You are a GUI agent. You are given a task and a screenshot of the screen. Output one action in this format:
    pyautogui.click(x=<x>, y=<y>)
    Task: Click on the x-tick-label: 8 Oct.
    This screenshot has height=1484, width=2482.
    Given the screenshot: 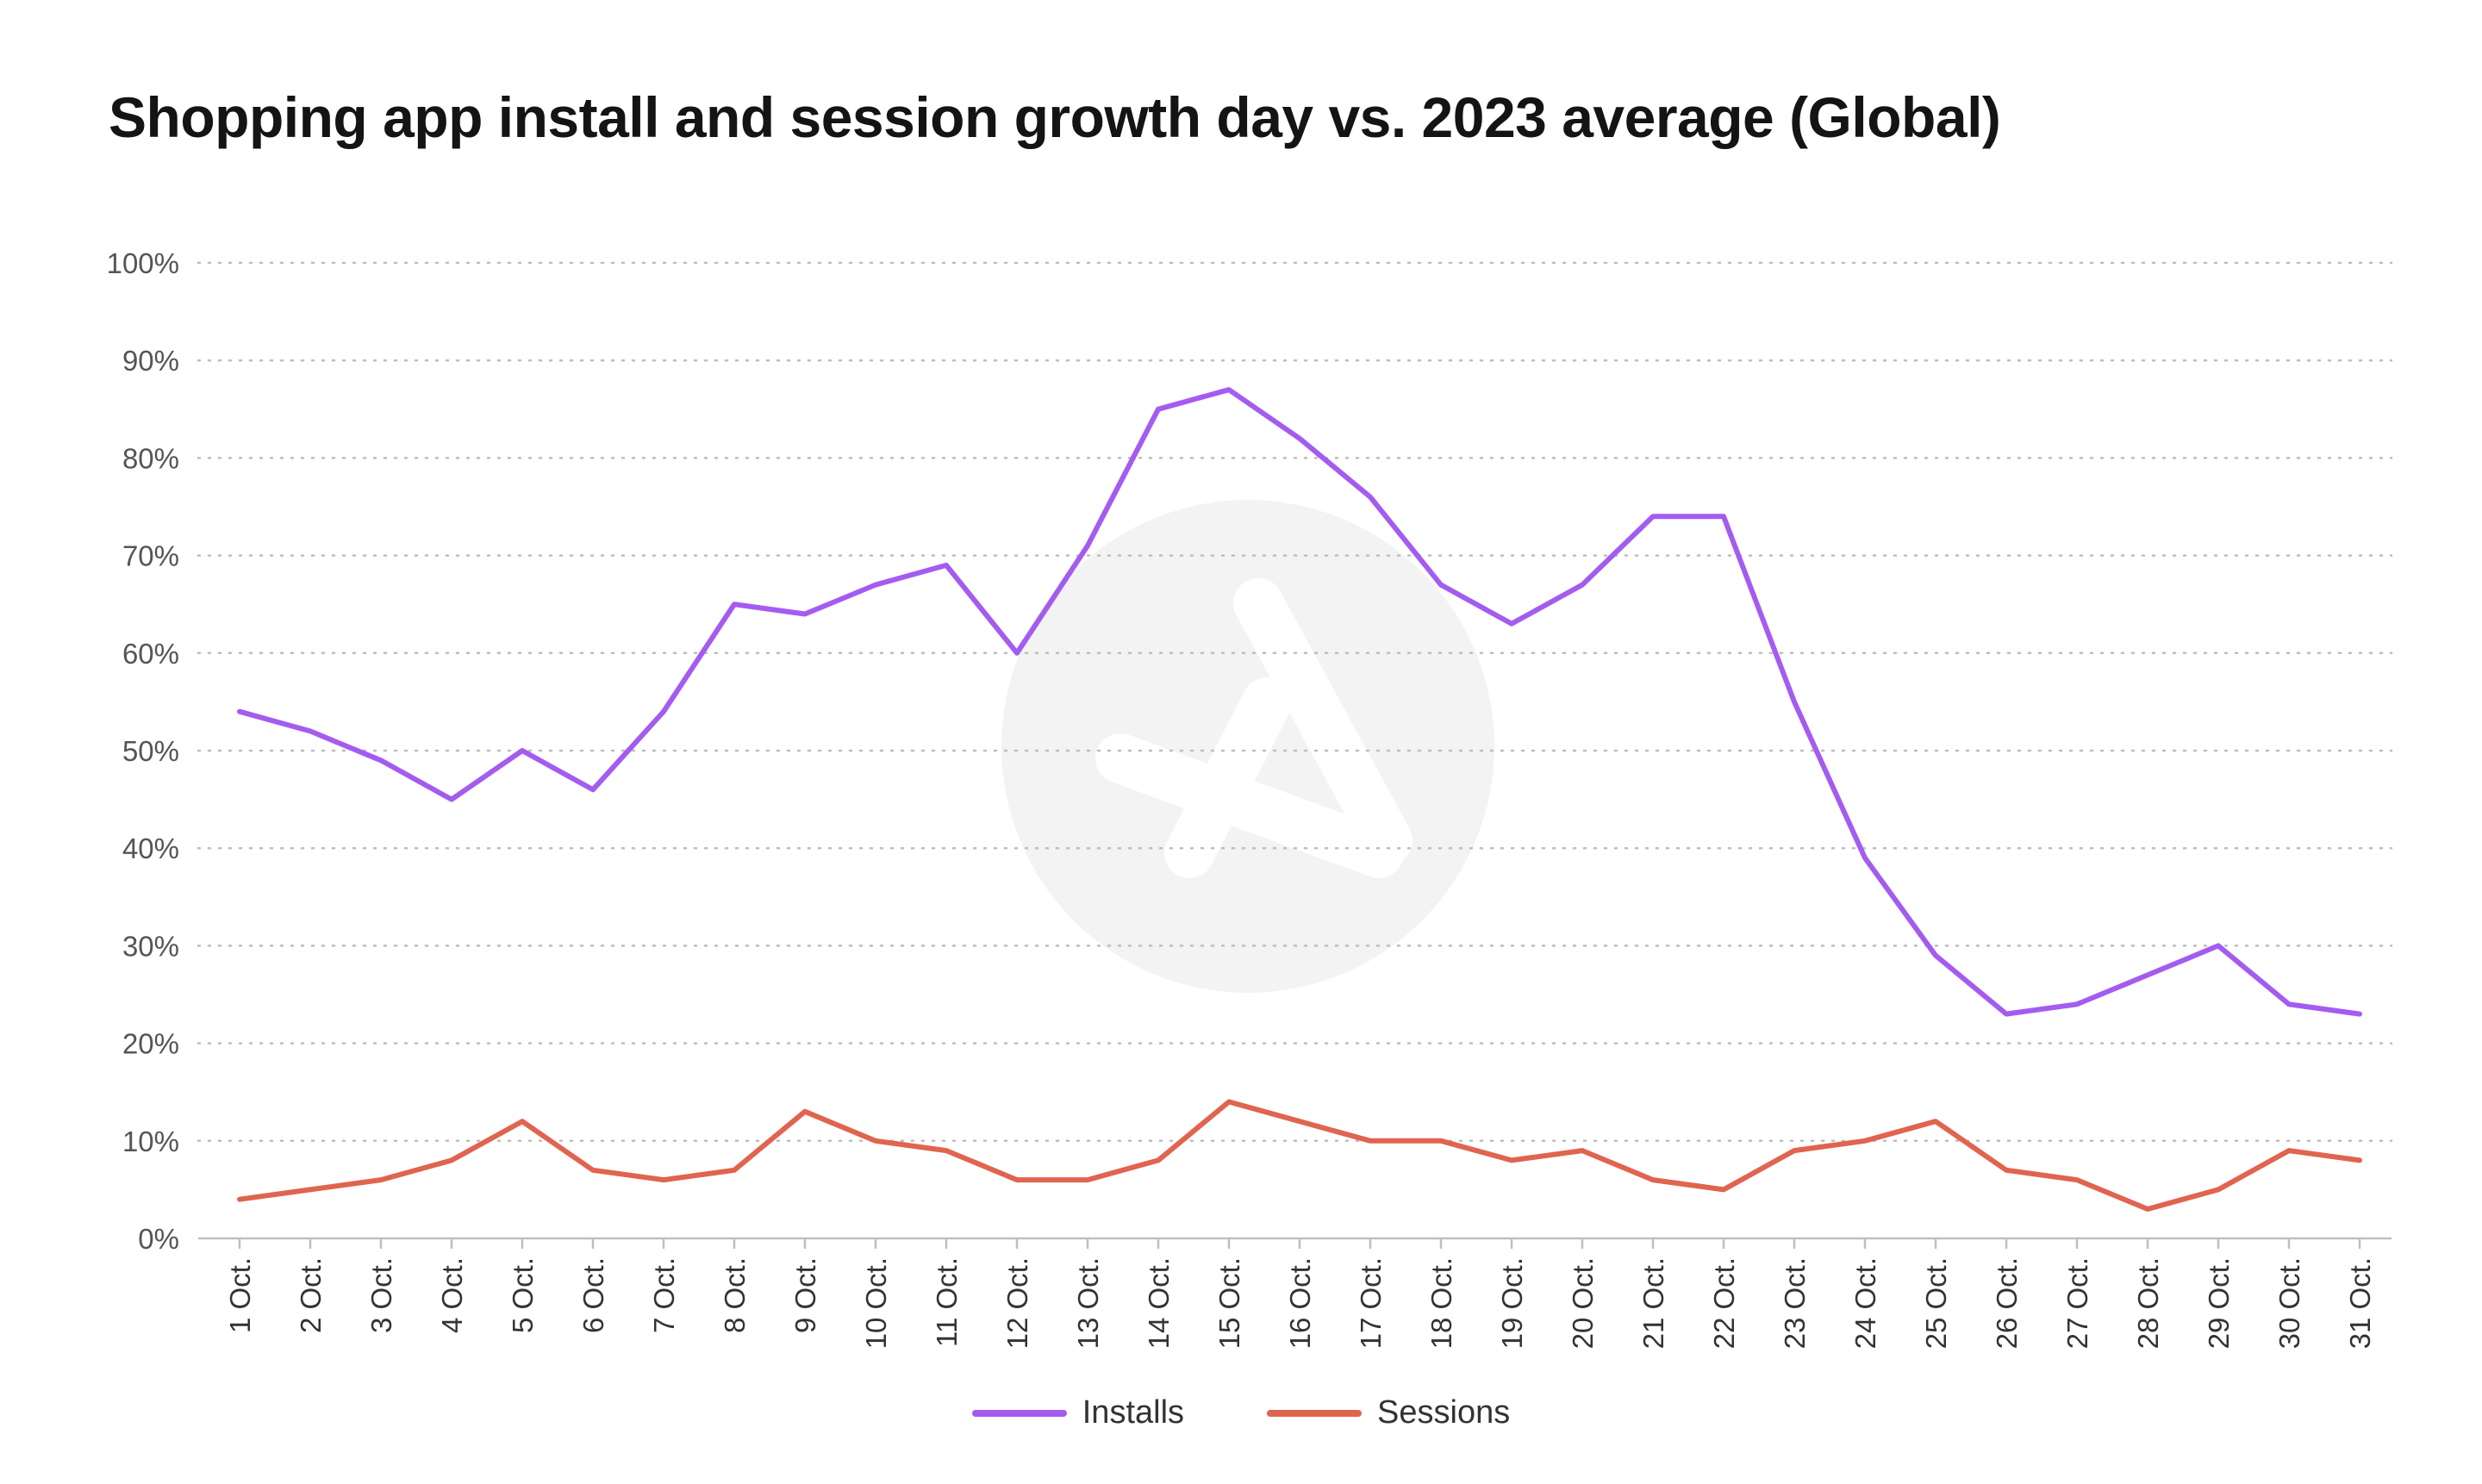 What is the action you would take?
    pyautogui.click(x=735, y=1295)
    